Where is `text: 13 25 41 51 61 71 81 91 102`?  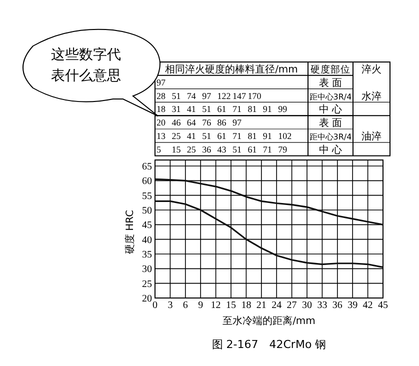
text: 13 25 41 51 61 71 81 91 102 is located at coordinates (224, 136).